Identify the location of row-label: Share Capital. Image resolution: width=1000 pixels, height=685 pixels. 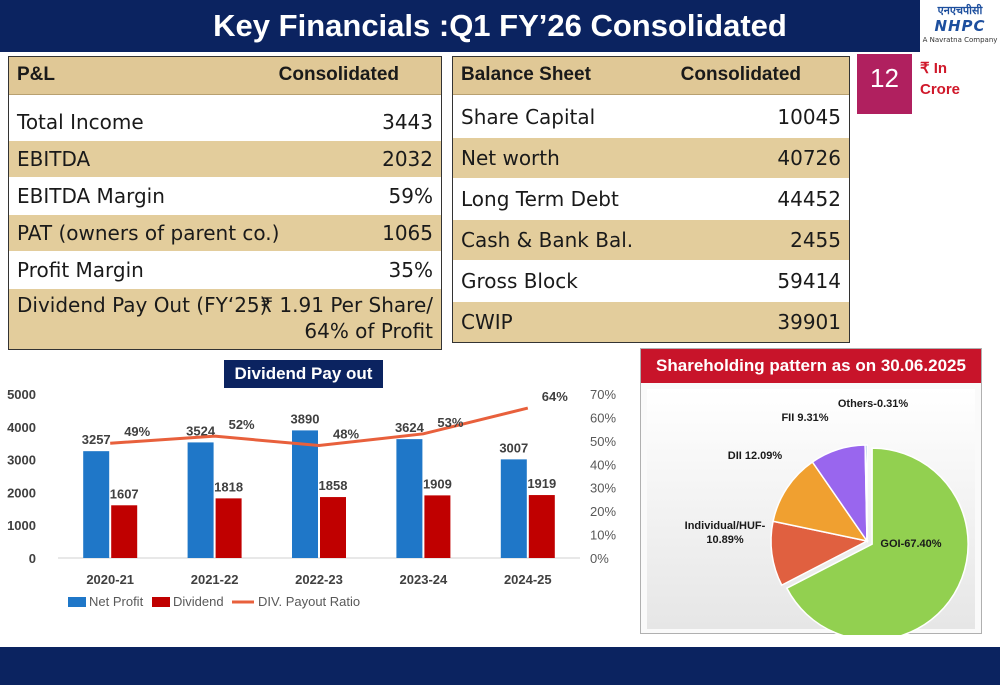
(528, 117).